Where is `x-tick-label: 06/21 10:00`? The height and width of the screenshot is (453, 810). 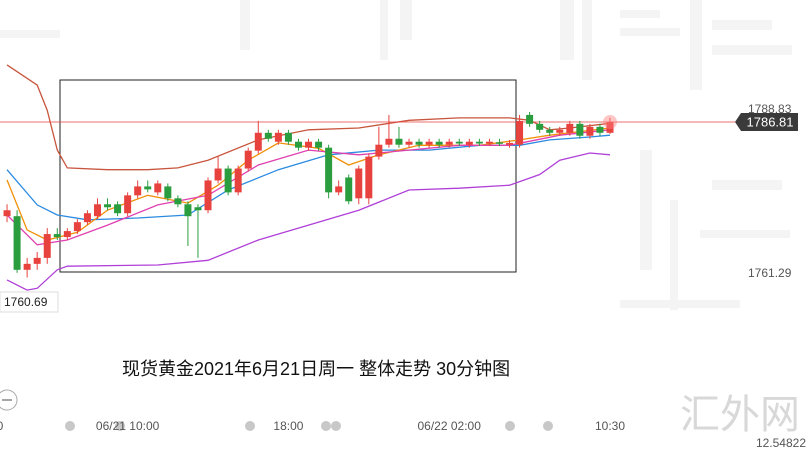
x-tick-label: 06/21 10:00 is located at coordinates (128, 426).